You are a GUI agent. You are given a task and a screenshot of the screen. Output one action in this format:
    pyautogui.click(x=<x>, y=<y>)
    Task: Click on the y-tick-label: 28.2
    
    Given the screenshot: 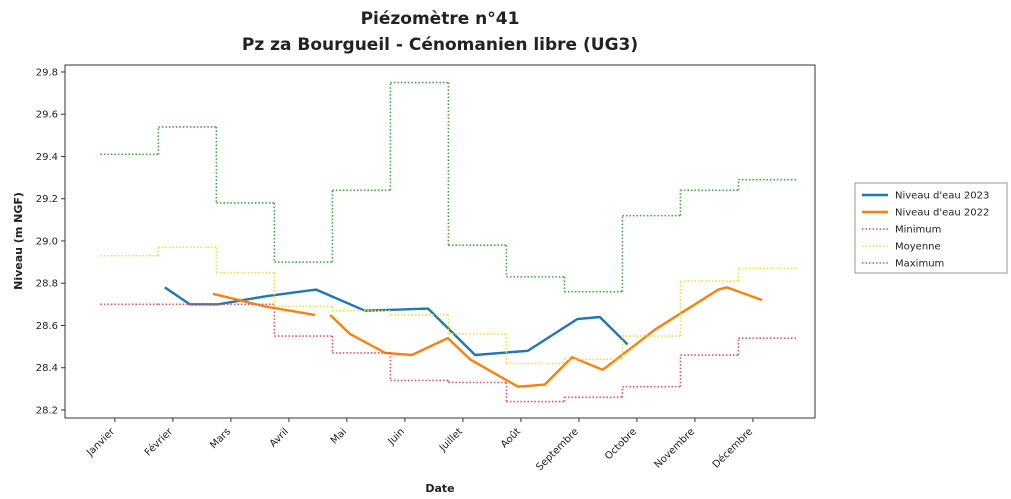 What is the action you would take?
    pyautogui.click(x=47, y=410)
    